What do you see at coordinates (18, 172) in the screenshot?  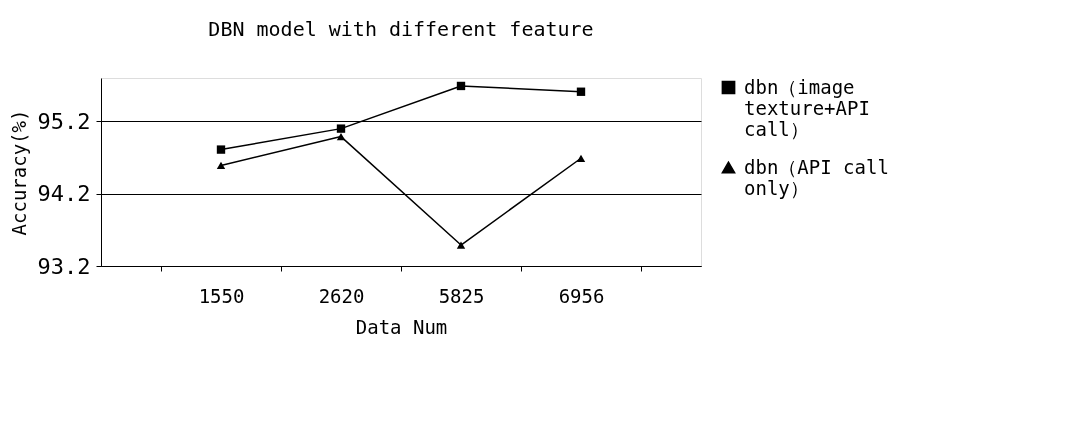 I see `y-axis-title: Accuracy(%)` at bounding box center [18, 172].